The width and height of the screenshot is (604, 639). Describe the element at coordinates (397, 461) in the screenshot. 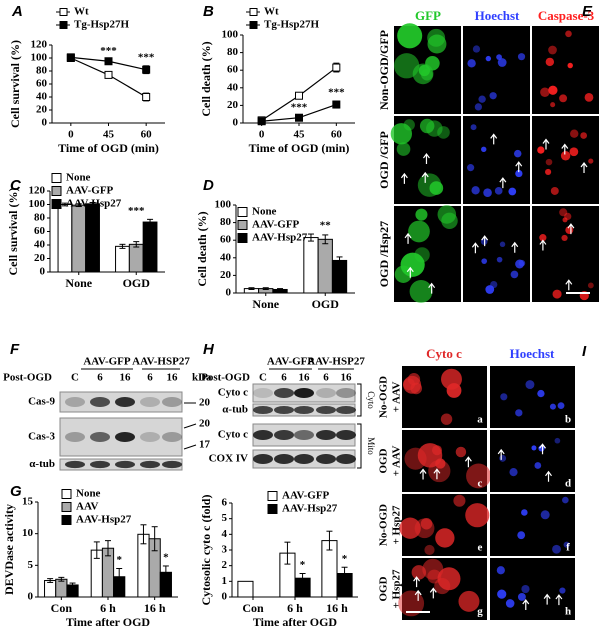

I see `row-label: + AAV` at that location.